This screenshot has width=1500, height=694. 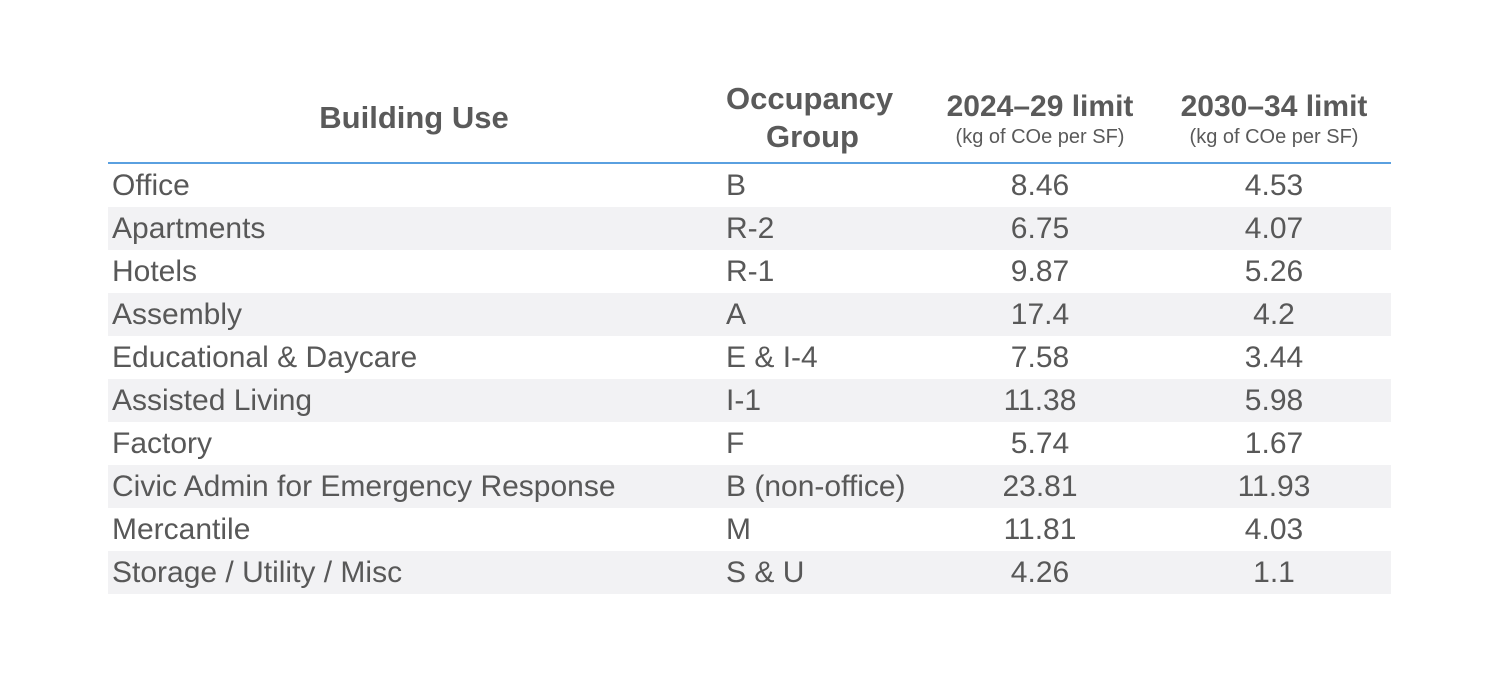 What do you see at coordinates (749, 185) in the screenshot?
I see `table-row: Office B 8.46 4.53` at bounding box center [749, 185].